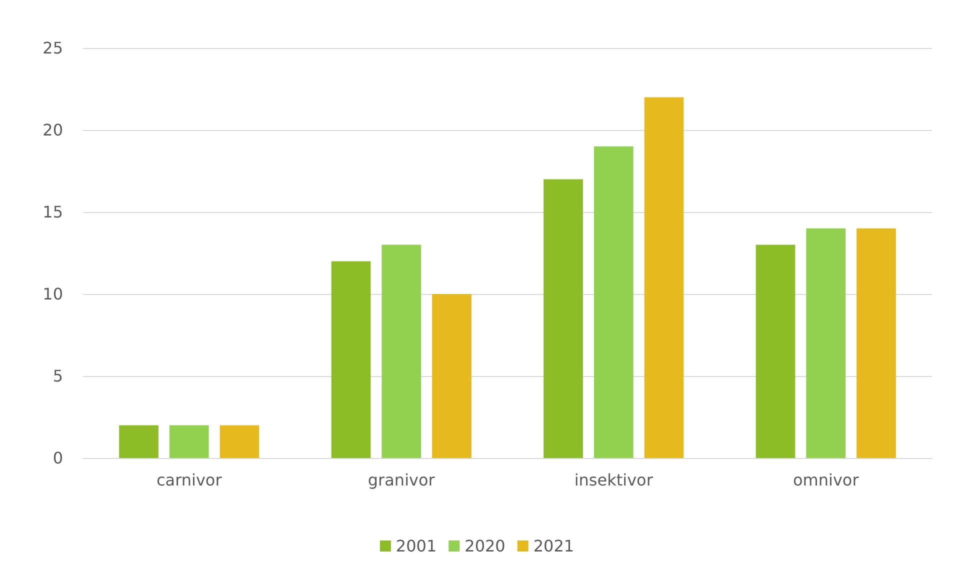 The image size is (954, 579). I want to click on y-tick-label: 0, so click(57, 458).